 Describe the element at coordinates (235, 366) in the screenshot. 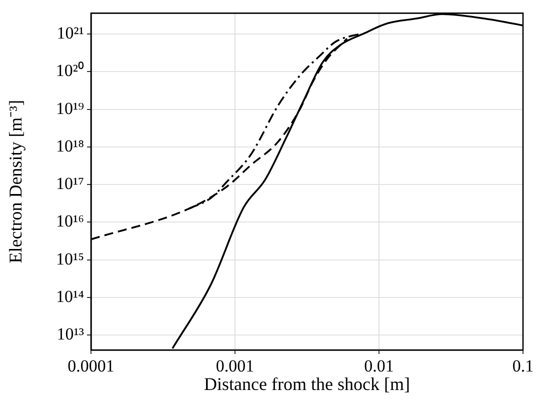

I see `x-tick-label: 0.001` at that location.